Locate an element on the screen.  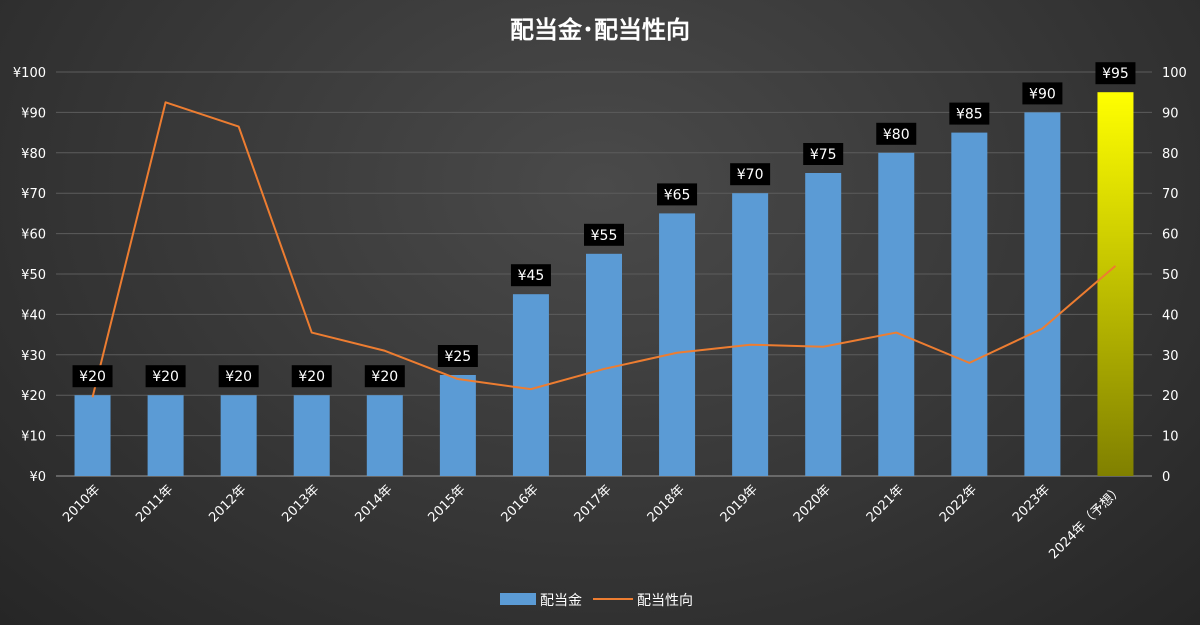
bar-forecast is located at coordinates (1115, 284).